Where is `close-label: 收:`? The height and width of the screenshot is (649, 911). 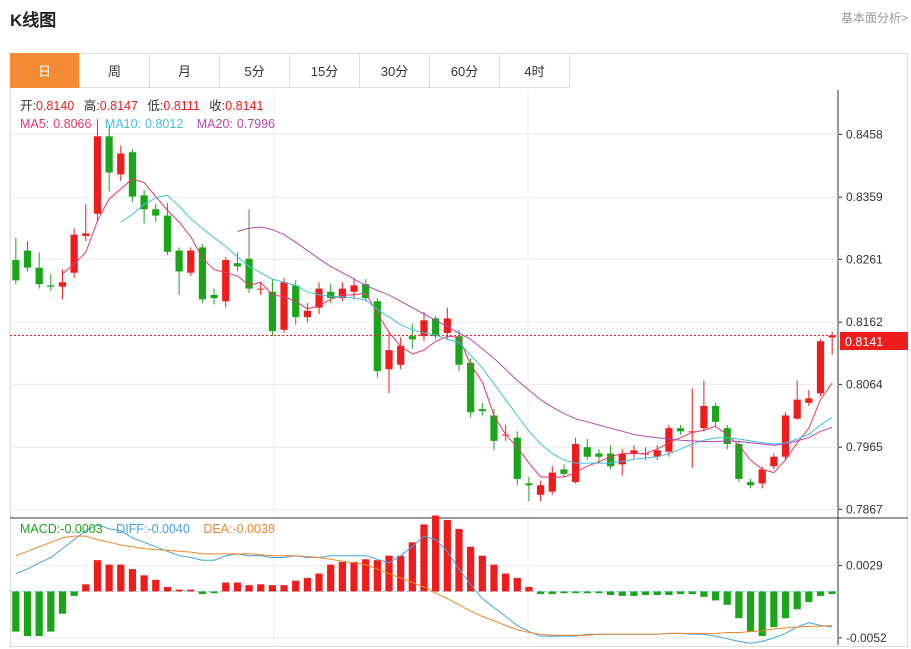 close-label: 收: is located at coordinates (217, 106).